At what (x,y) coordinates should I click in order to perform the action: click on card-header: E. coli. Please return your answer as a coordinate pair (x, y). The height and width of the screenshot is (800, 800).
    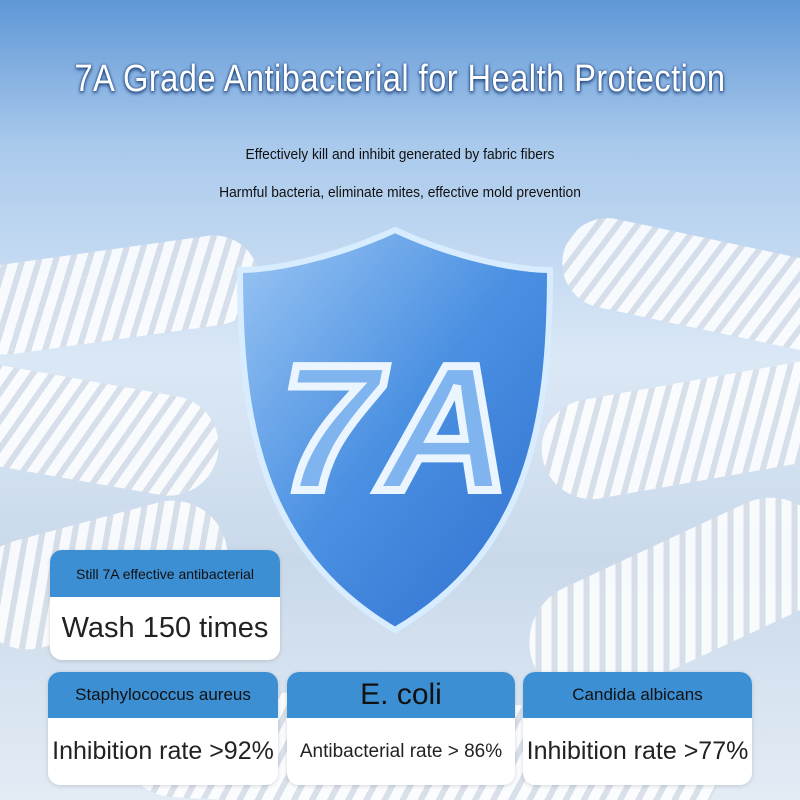
    Looking at the image, I should click on (401, 695).